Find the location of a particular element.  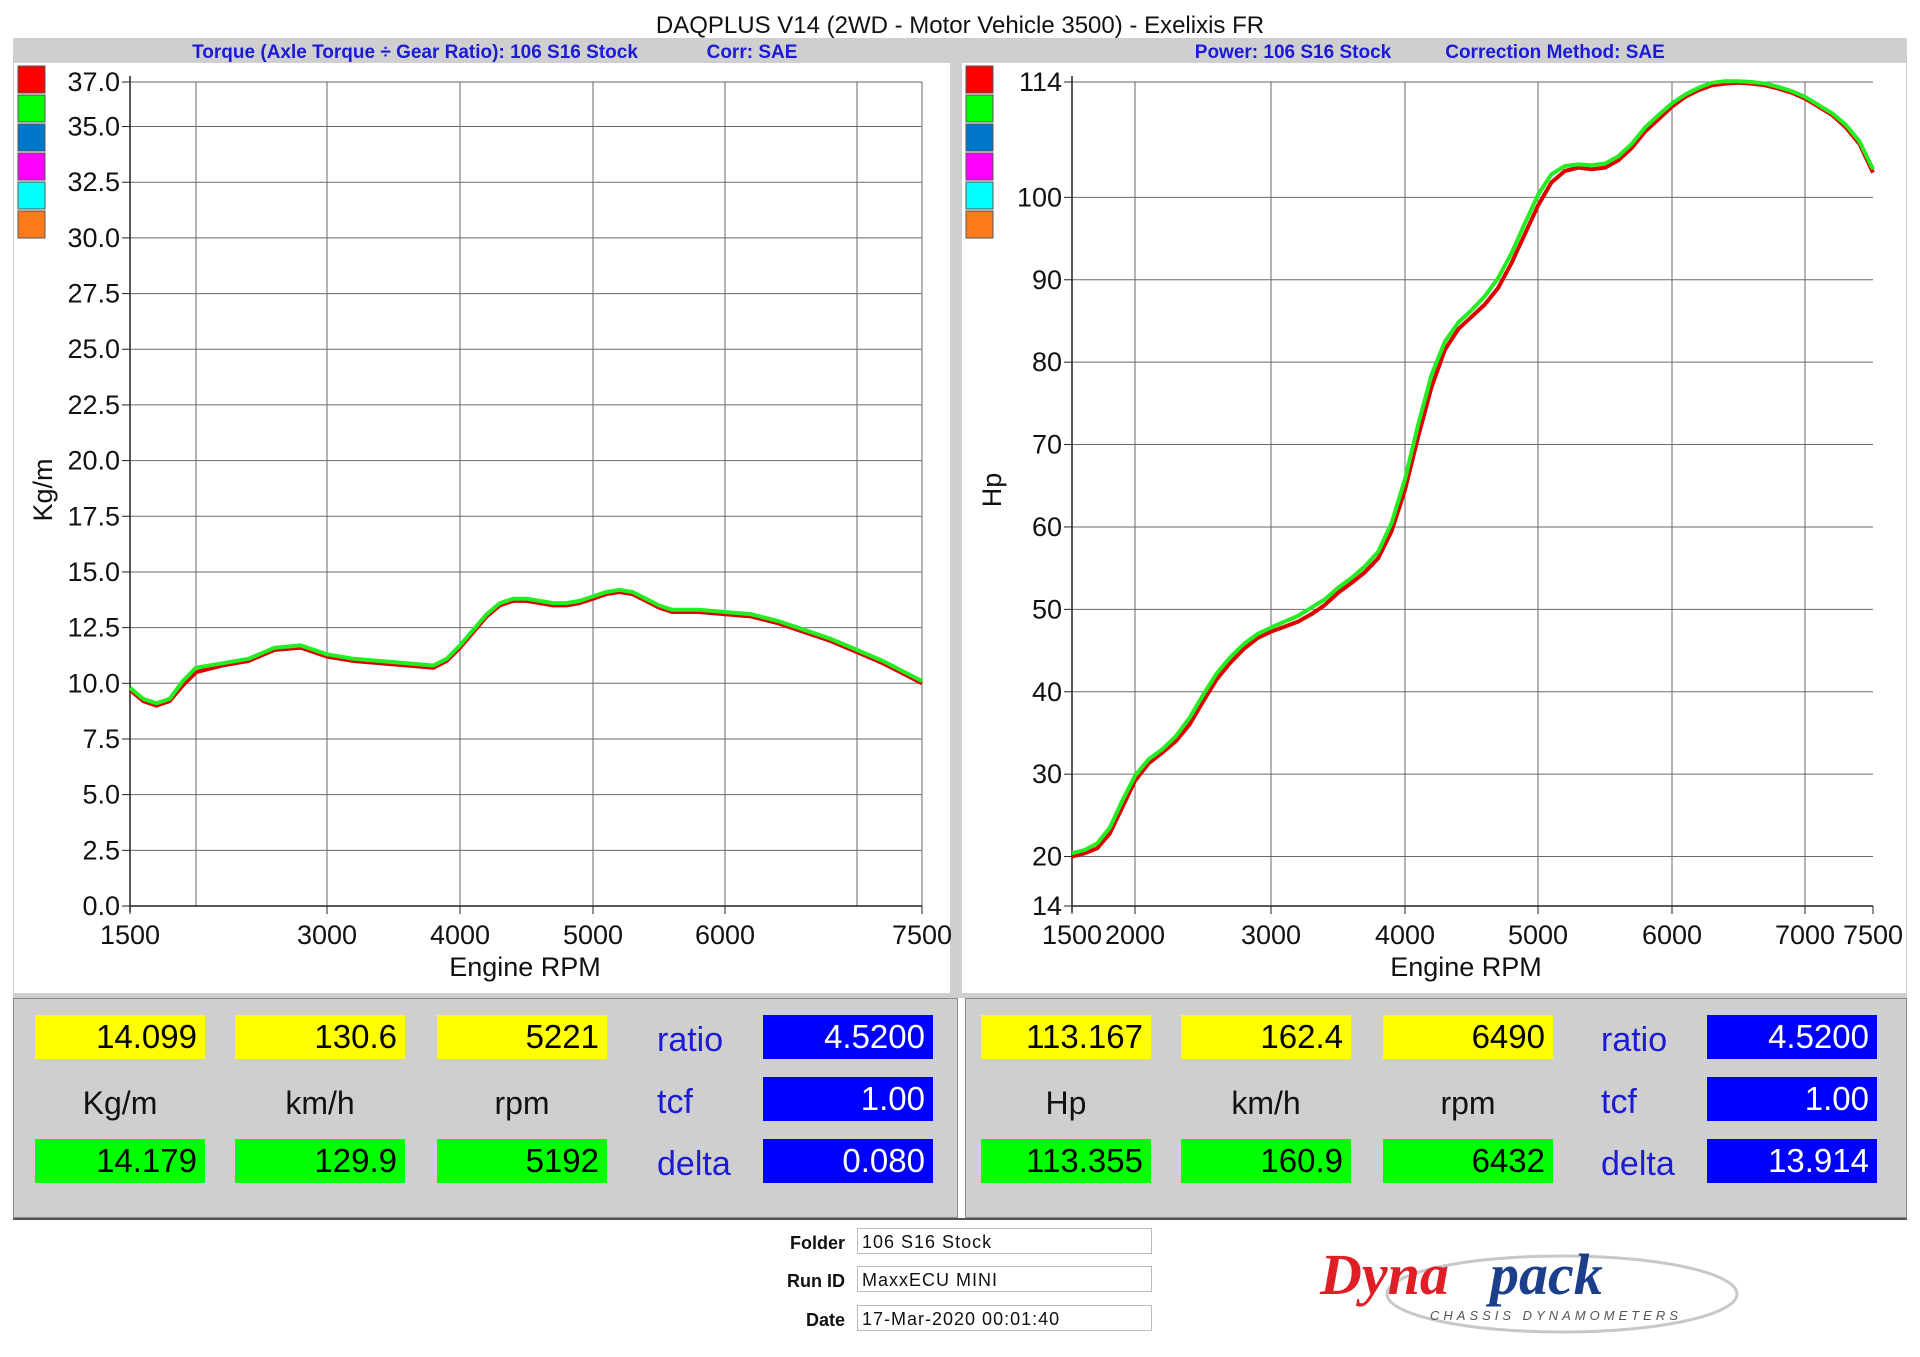

y-tick-label: 100 is located at coordinates (1039, 197).